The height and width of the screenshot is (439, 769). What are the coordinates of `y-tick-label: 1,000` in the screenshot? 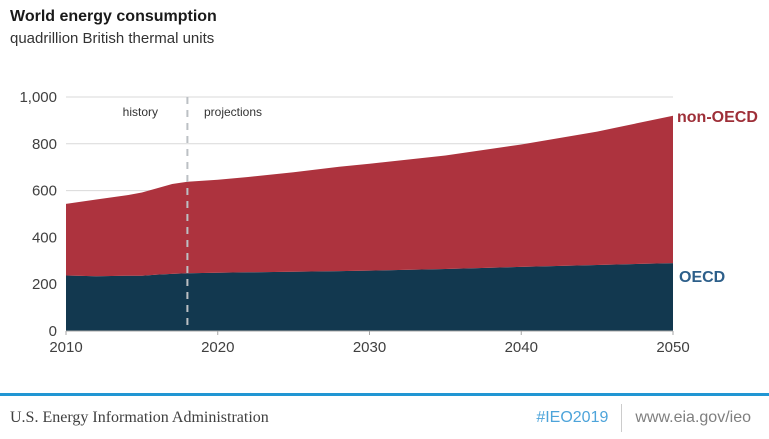 It's located at (38, 97).